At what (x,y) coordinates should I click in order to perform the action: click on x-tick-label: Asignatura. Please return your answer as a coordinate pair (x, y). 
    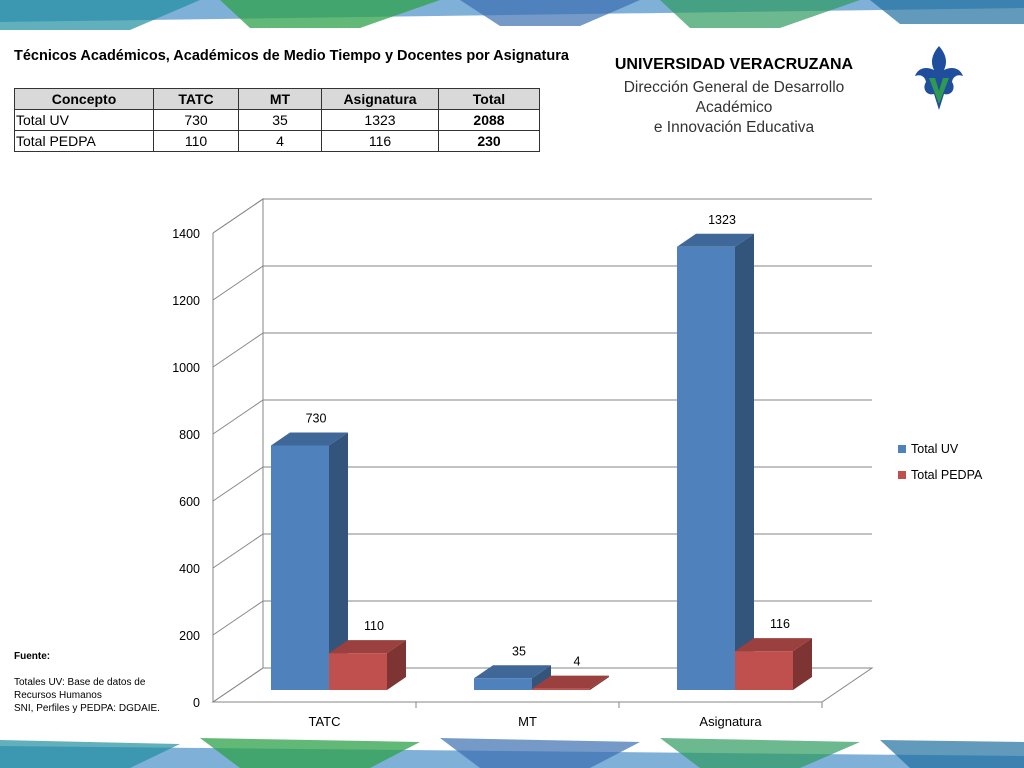
    Looking at the image, I should click on (730, 721).